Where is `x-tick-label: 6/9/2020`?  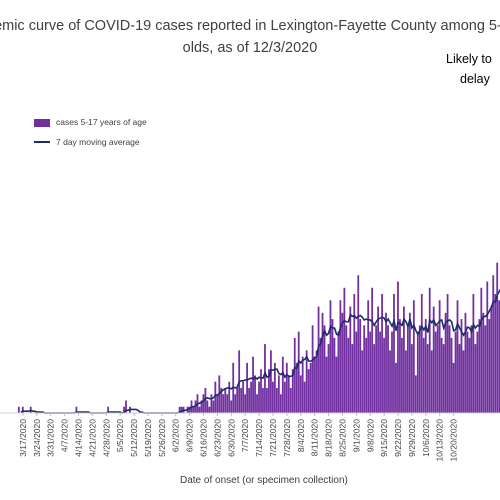
x-tick-label: 6/9/2020 is located at coordinates (190, 435).